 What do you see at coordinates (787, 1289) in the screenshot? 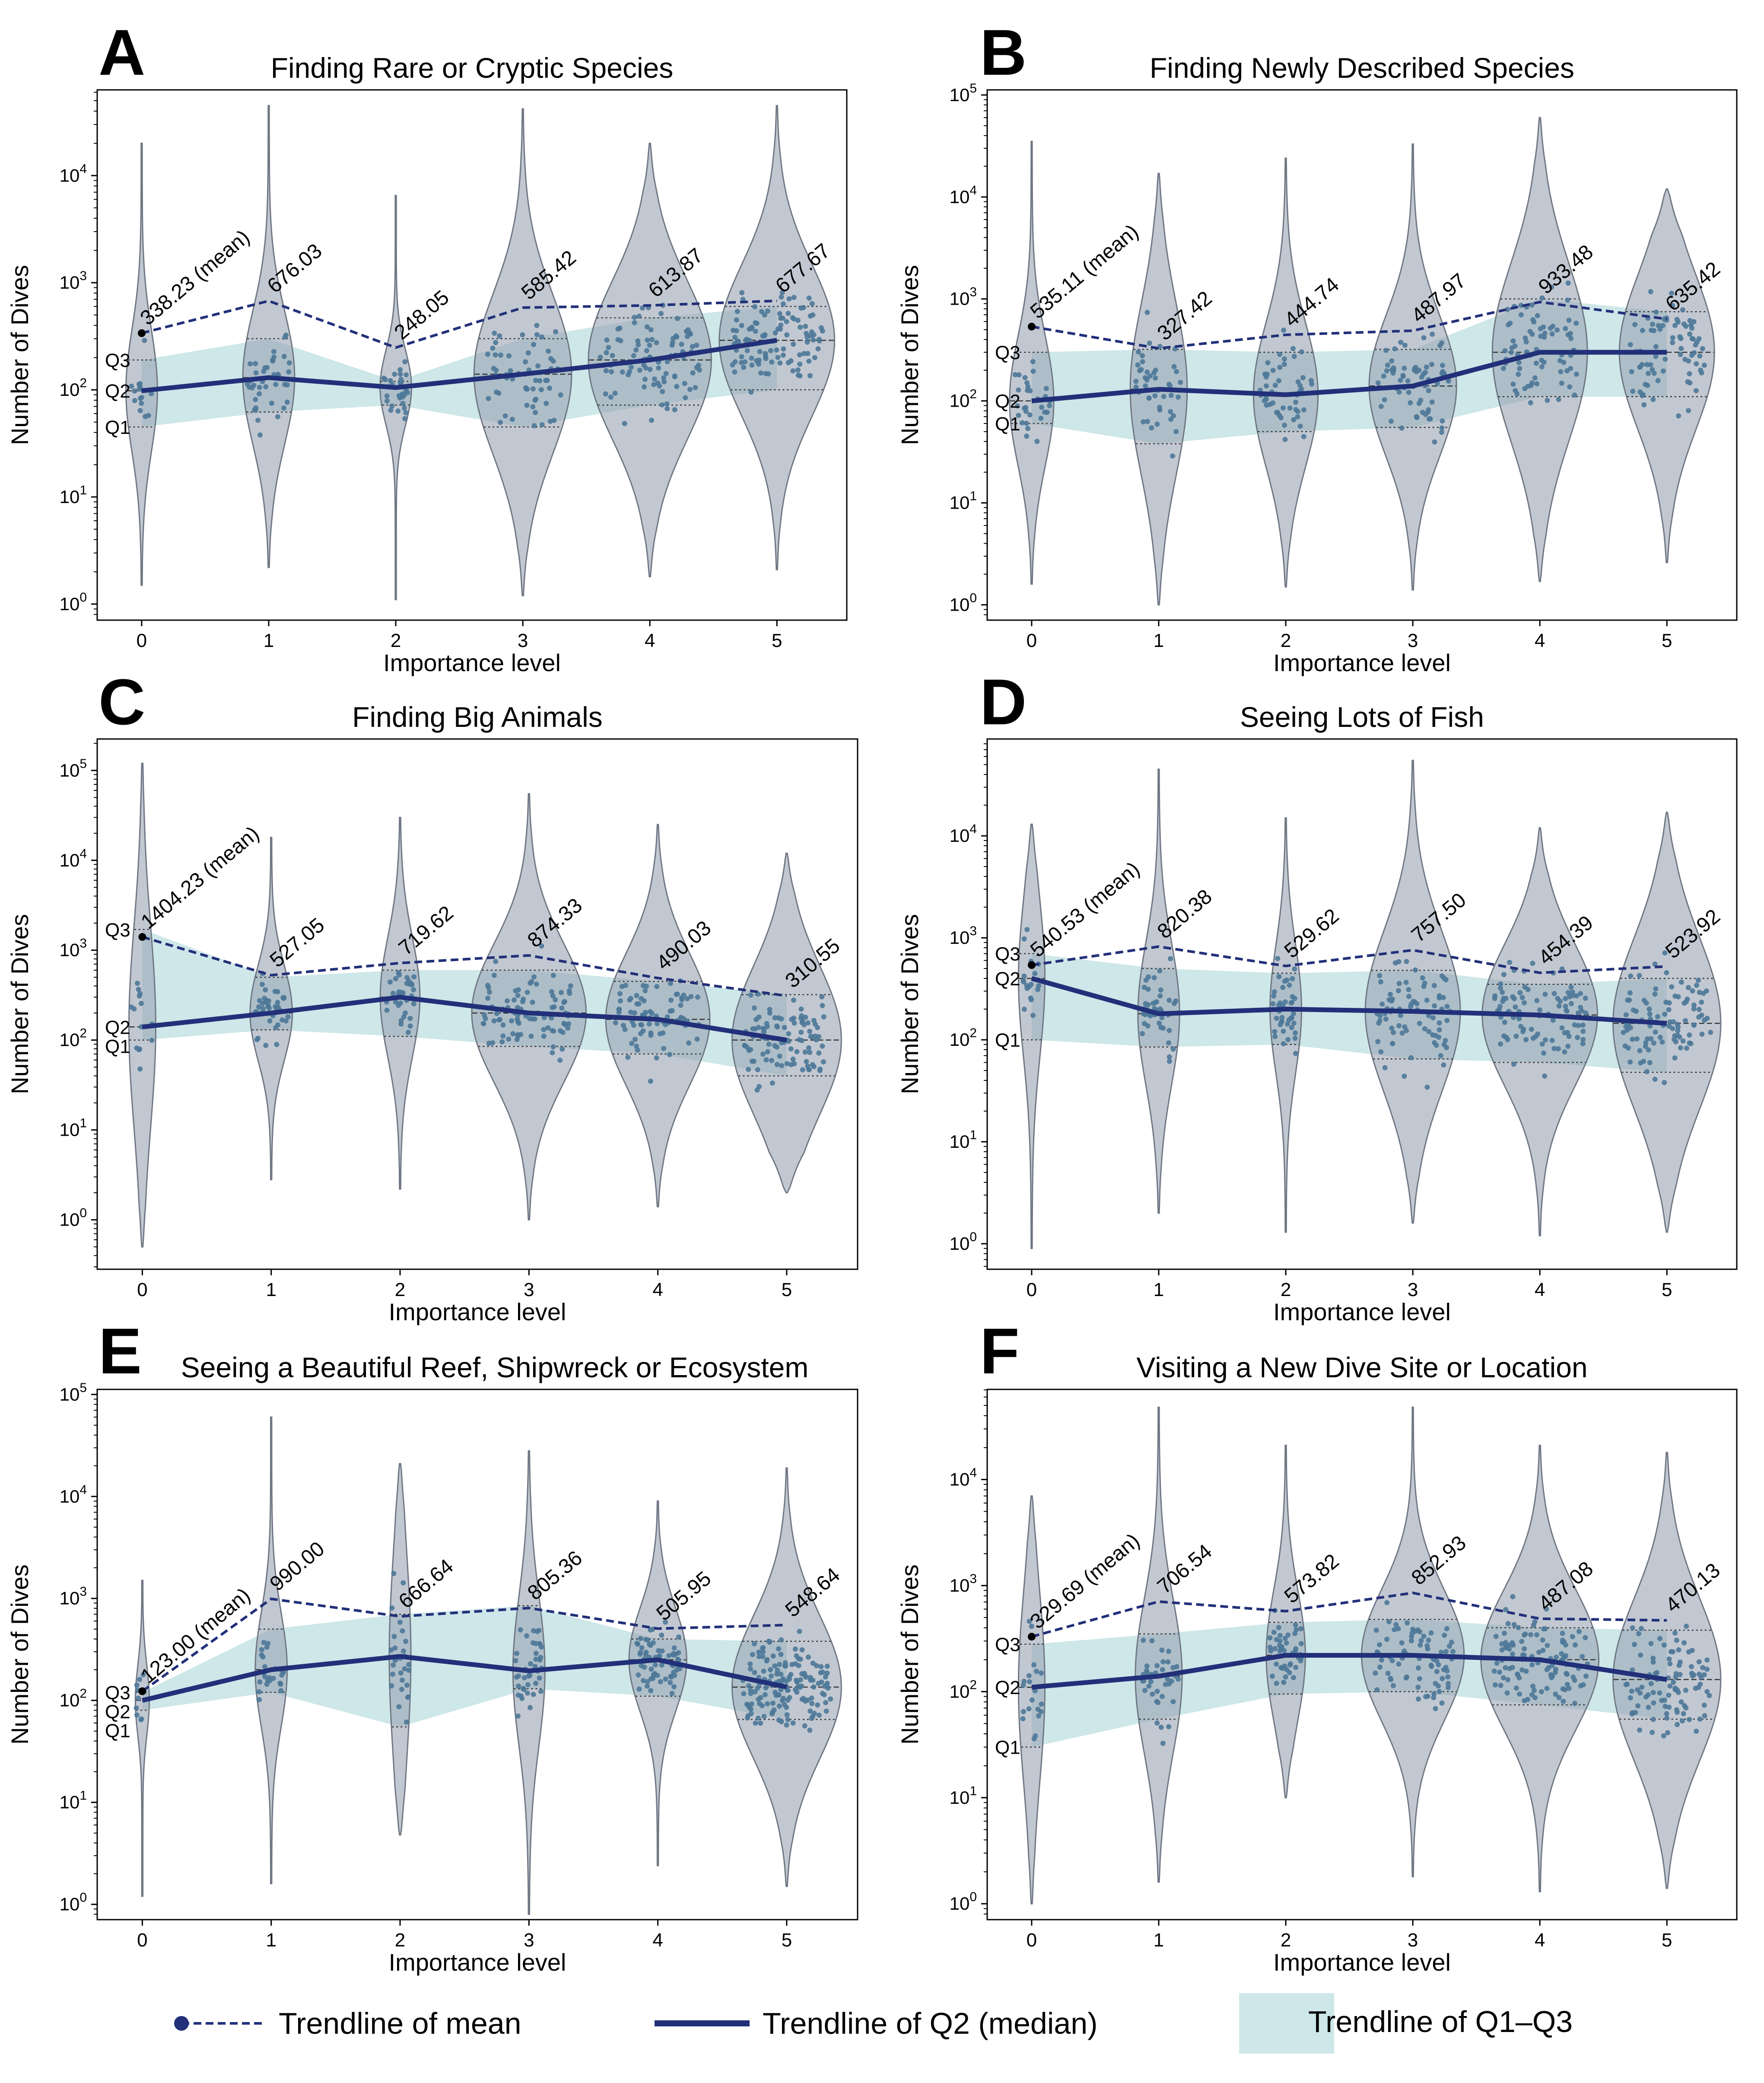
I see `x-tick-label: 5` at bounding box center [787, 1289].